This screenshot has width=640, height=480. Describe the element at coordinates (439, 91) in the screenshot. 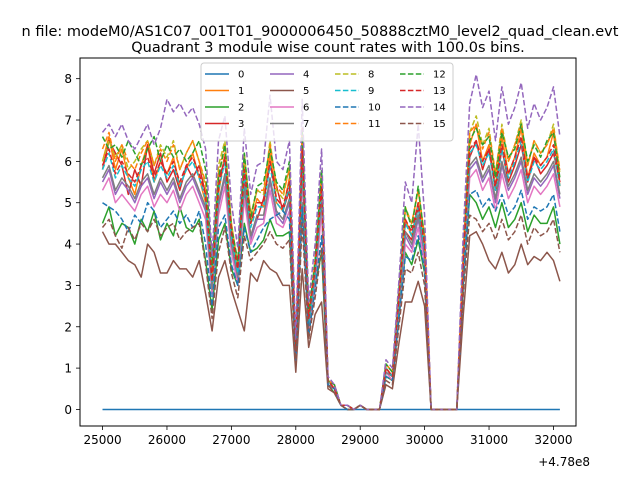

I see `legend-label-13: 13` at that location.